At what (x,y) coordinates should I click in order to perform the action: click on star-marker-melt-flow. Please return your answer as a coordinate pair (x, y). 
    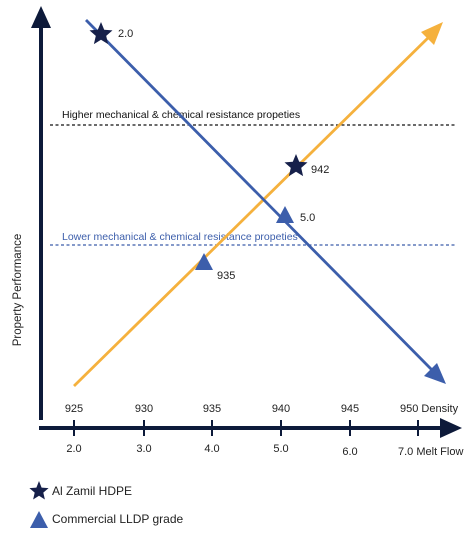
    Looking at the image, I should click on (101, 33).